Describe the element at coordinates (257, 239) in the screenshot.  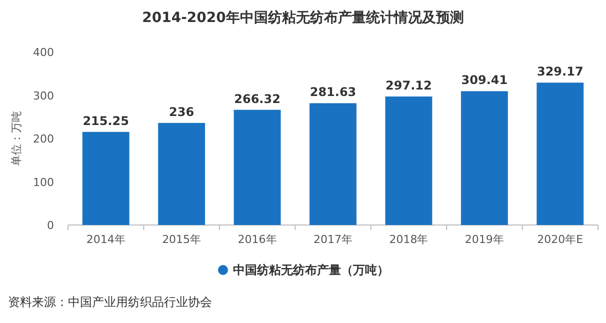
I see `x-tick-label: 2016年` at that location.